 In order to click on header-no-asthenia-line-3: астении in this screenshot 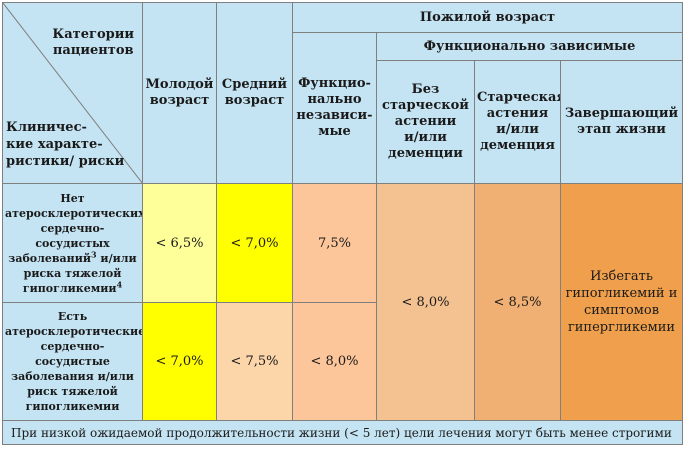, I will do `click(425, 121)`.